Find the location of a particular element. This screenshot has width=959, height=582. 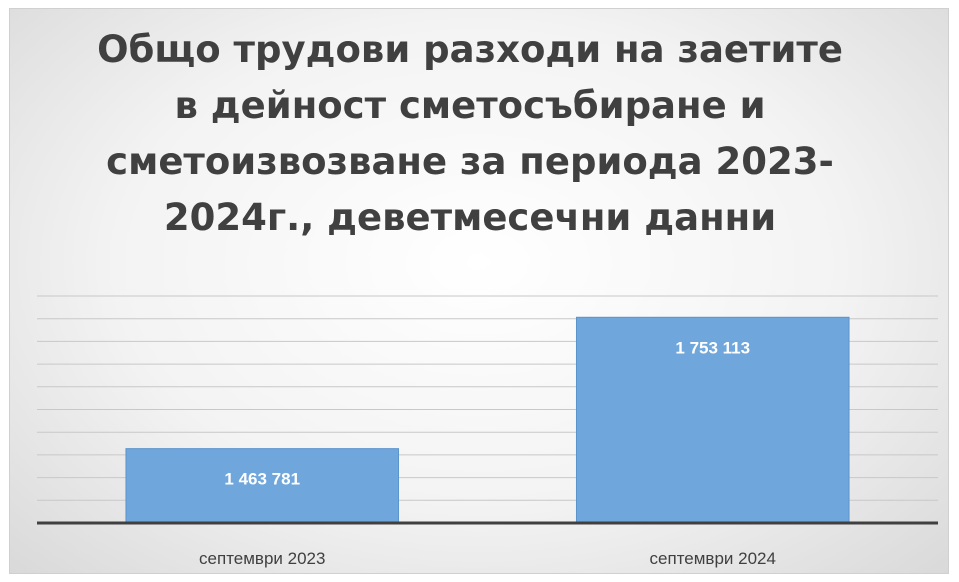

data-label-1: 1 753 113 is located at coordinates (712, 347).